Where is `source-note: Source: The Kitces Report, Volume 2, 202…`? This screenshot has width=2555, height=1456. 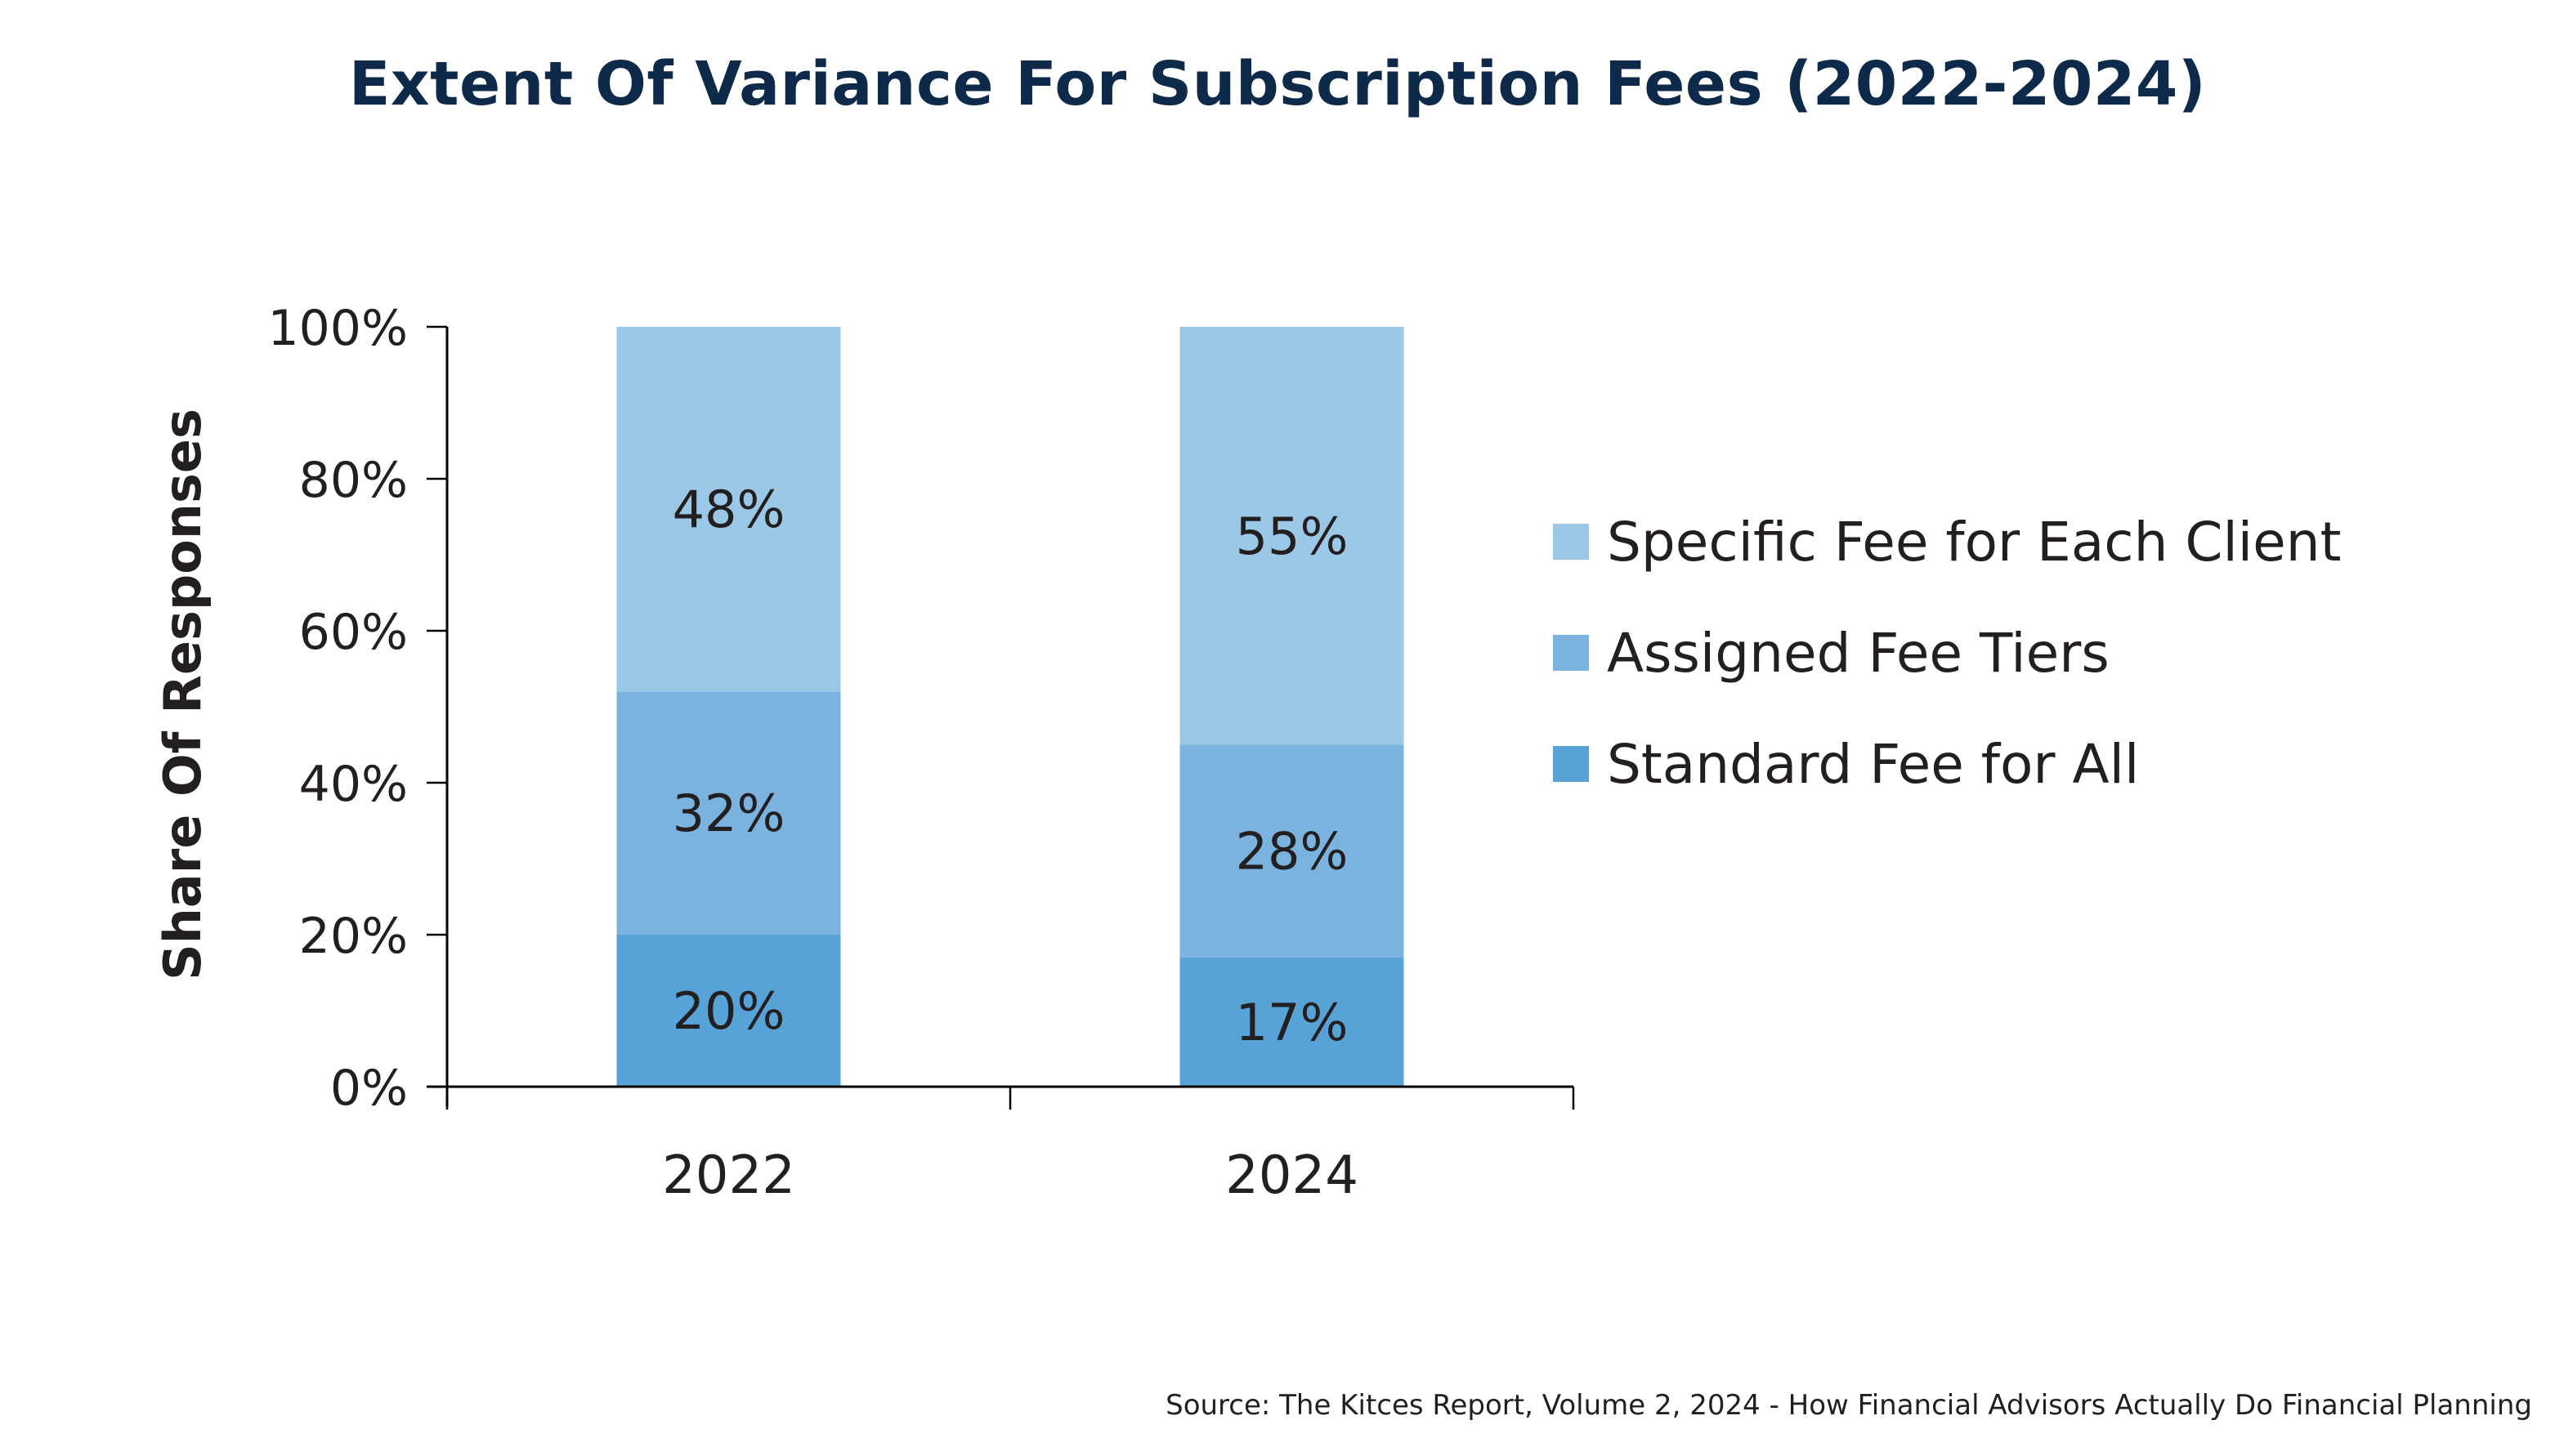
source-note: Source: The Kitces Report, Volume 2, 202… is located at coordinates (1849, 1405).